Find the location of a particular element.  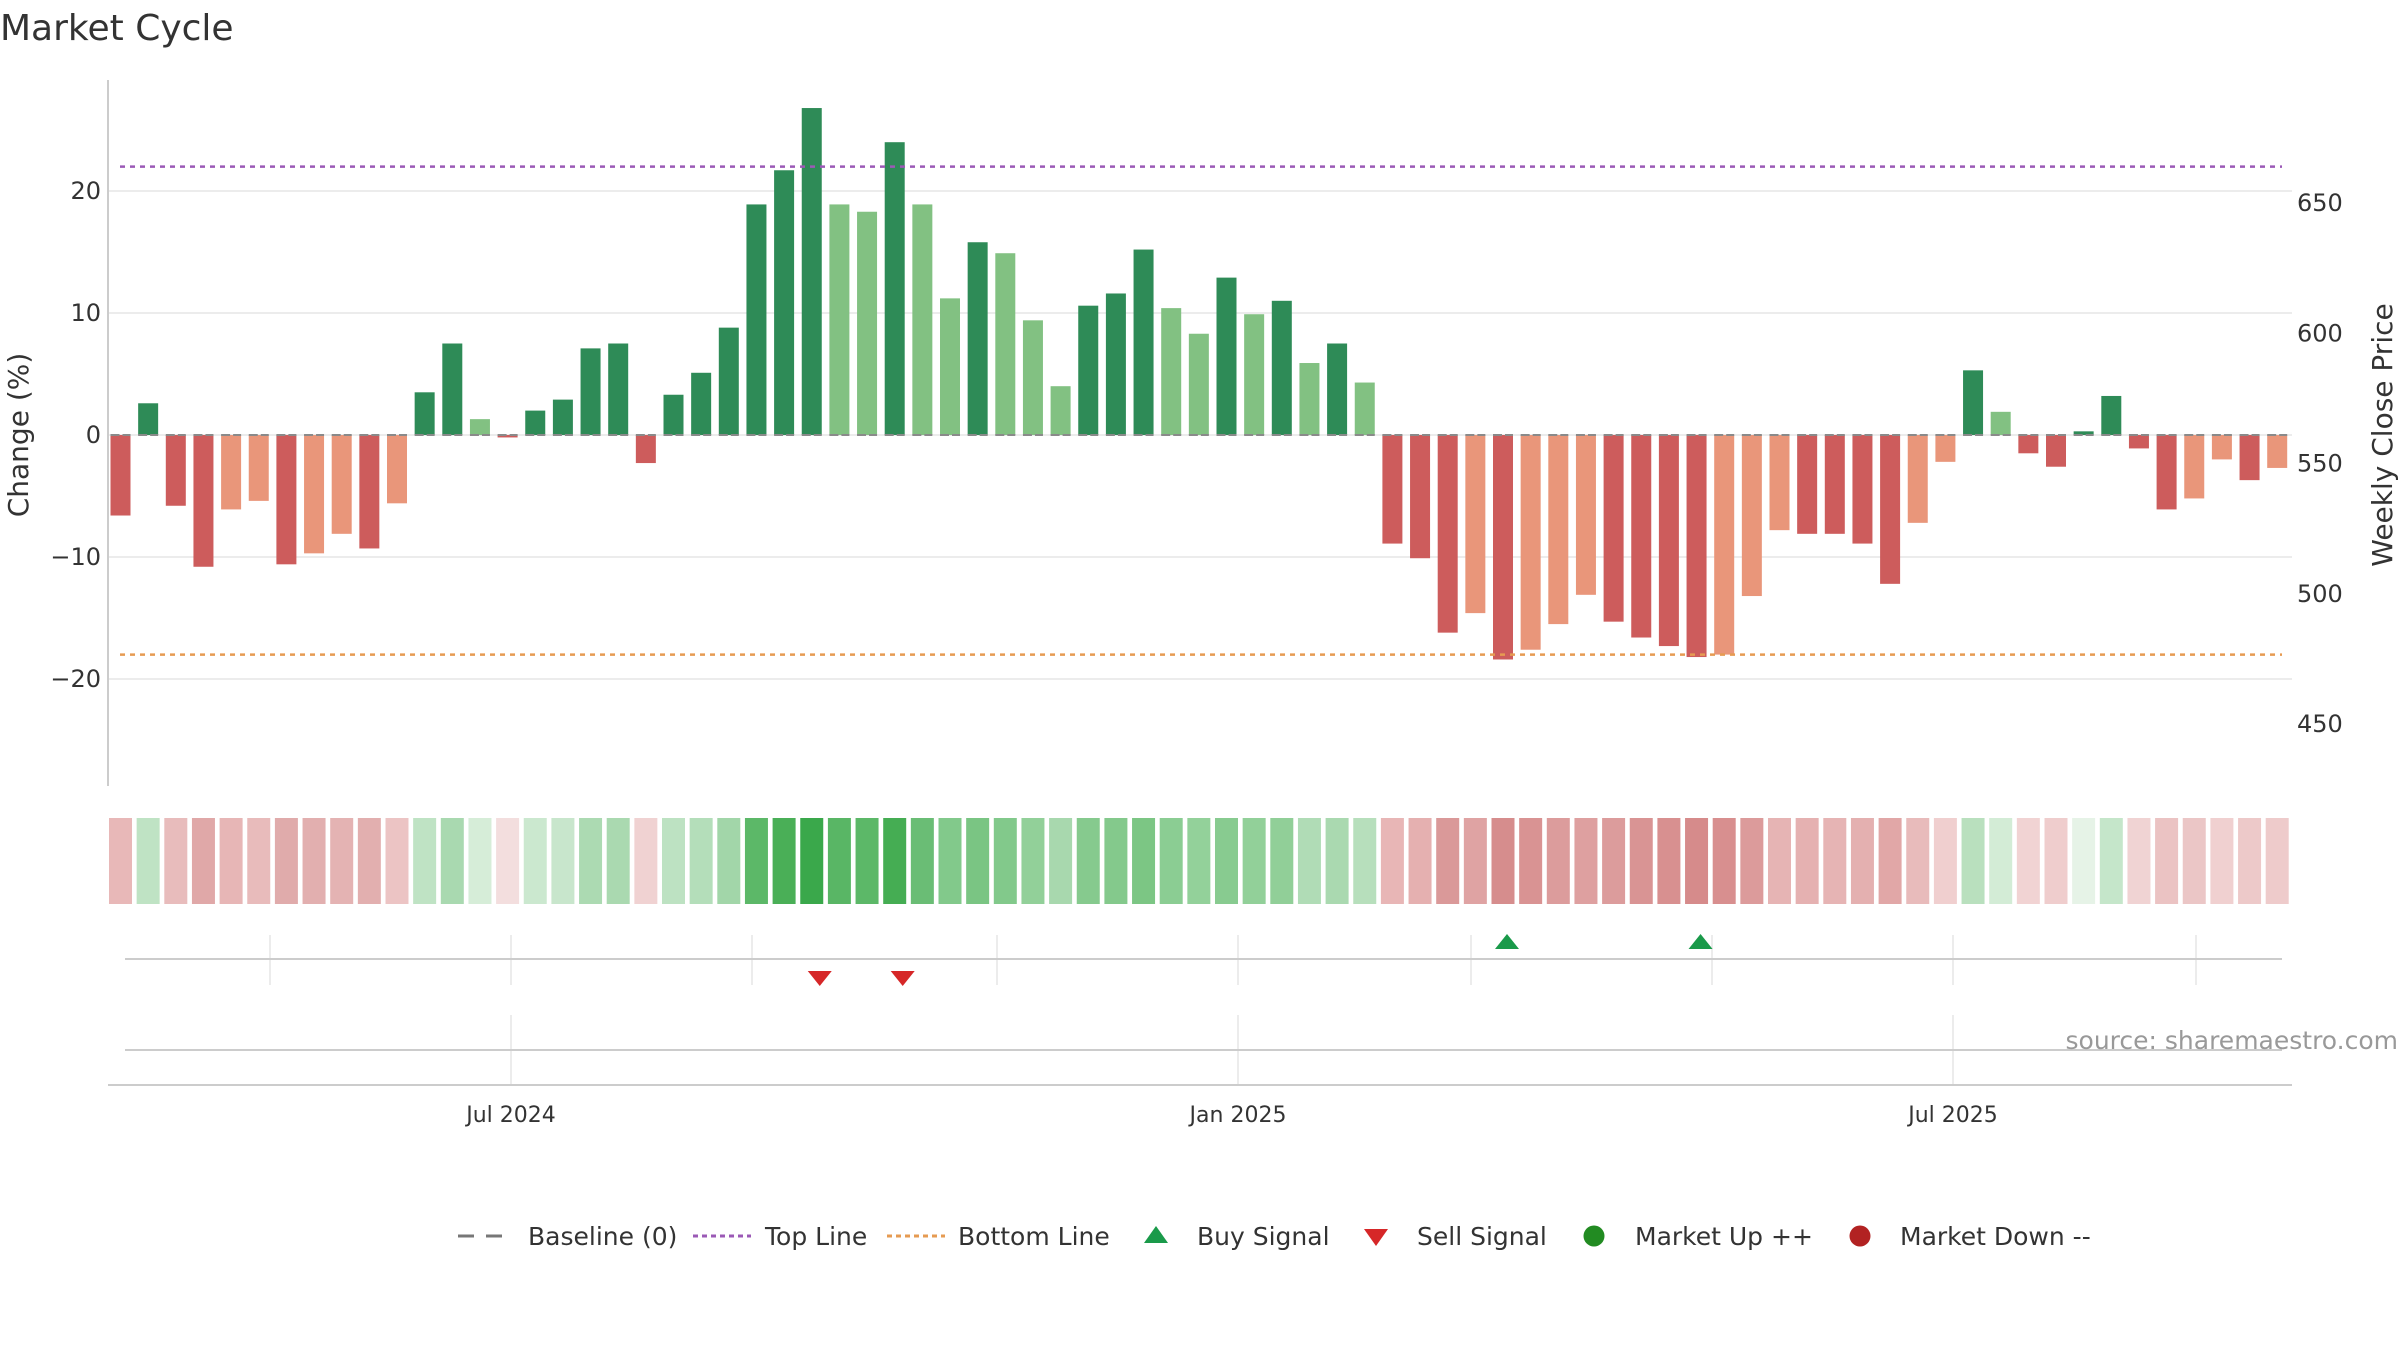

left-axis-ticks: 20 10 0 −10 −20 is located at coordinates (75, 435).